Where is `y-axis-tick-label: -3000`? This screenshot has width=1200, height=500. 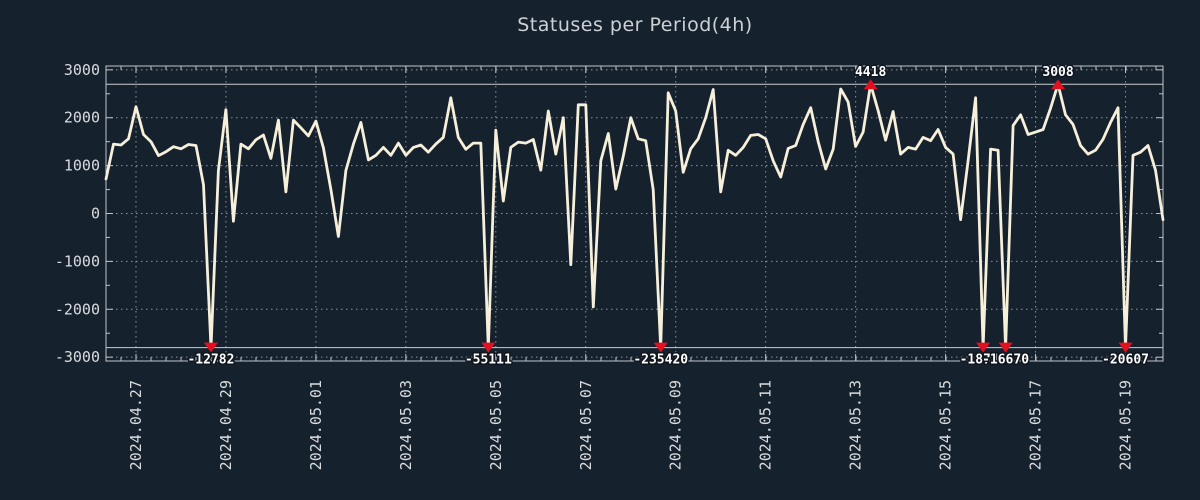
y-axis-tick-label: -3000 is located at coordinates (77, 357).